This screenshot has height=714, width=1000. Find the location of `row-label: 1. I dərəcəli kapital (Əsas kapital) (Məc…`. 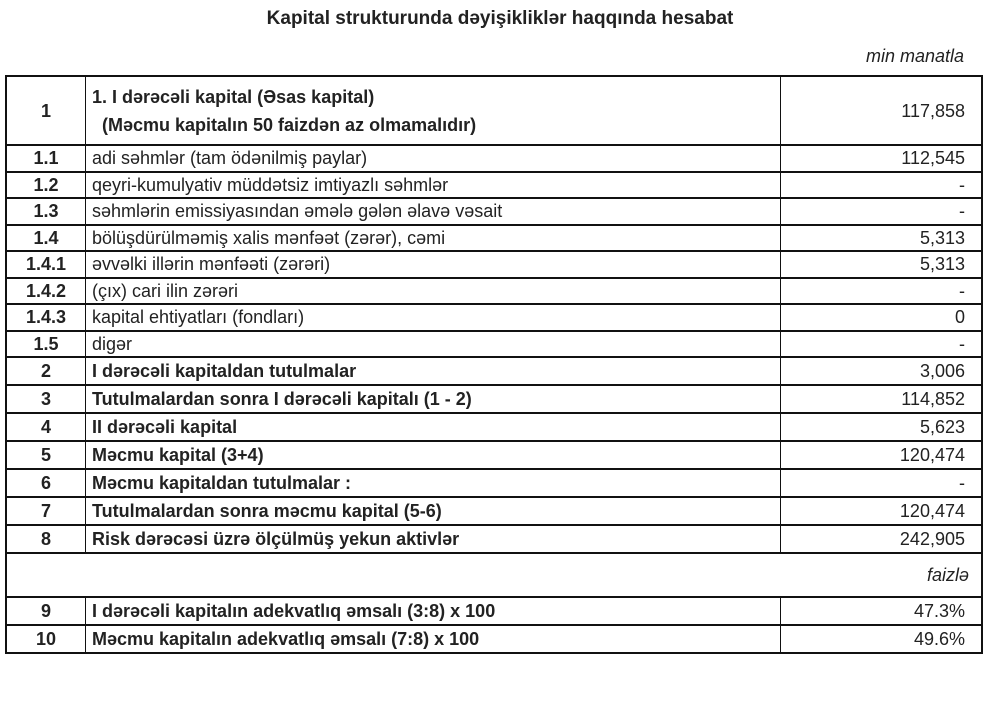

row-label: 1. I dərəcəli kapital (Əsas kapital) (Məc… is located at coordinates (433, 110).